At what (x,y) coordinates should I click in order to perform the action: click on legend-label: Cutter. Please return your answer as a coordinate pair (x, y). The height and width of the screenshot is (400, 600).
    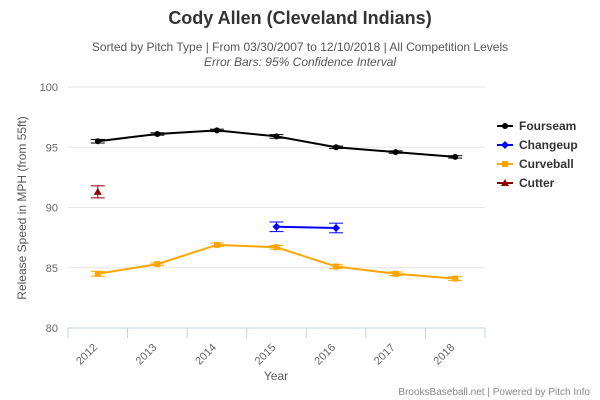
    Looking at the image, I should click on (537, 183).